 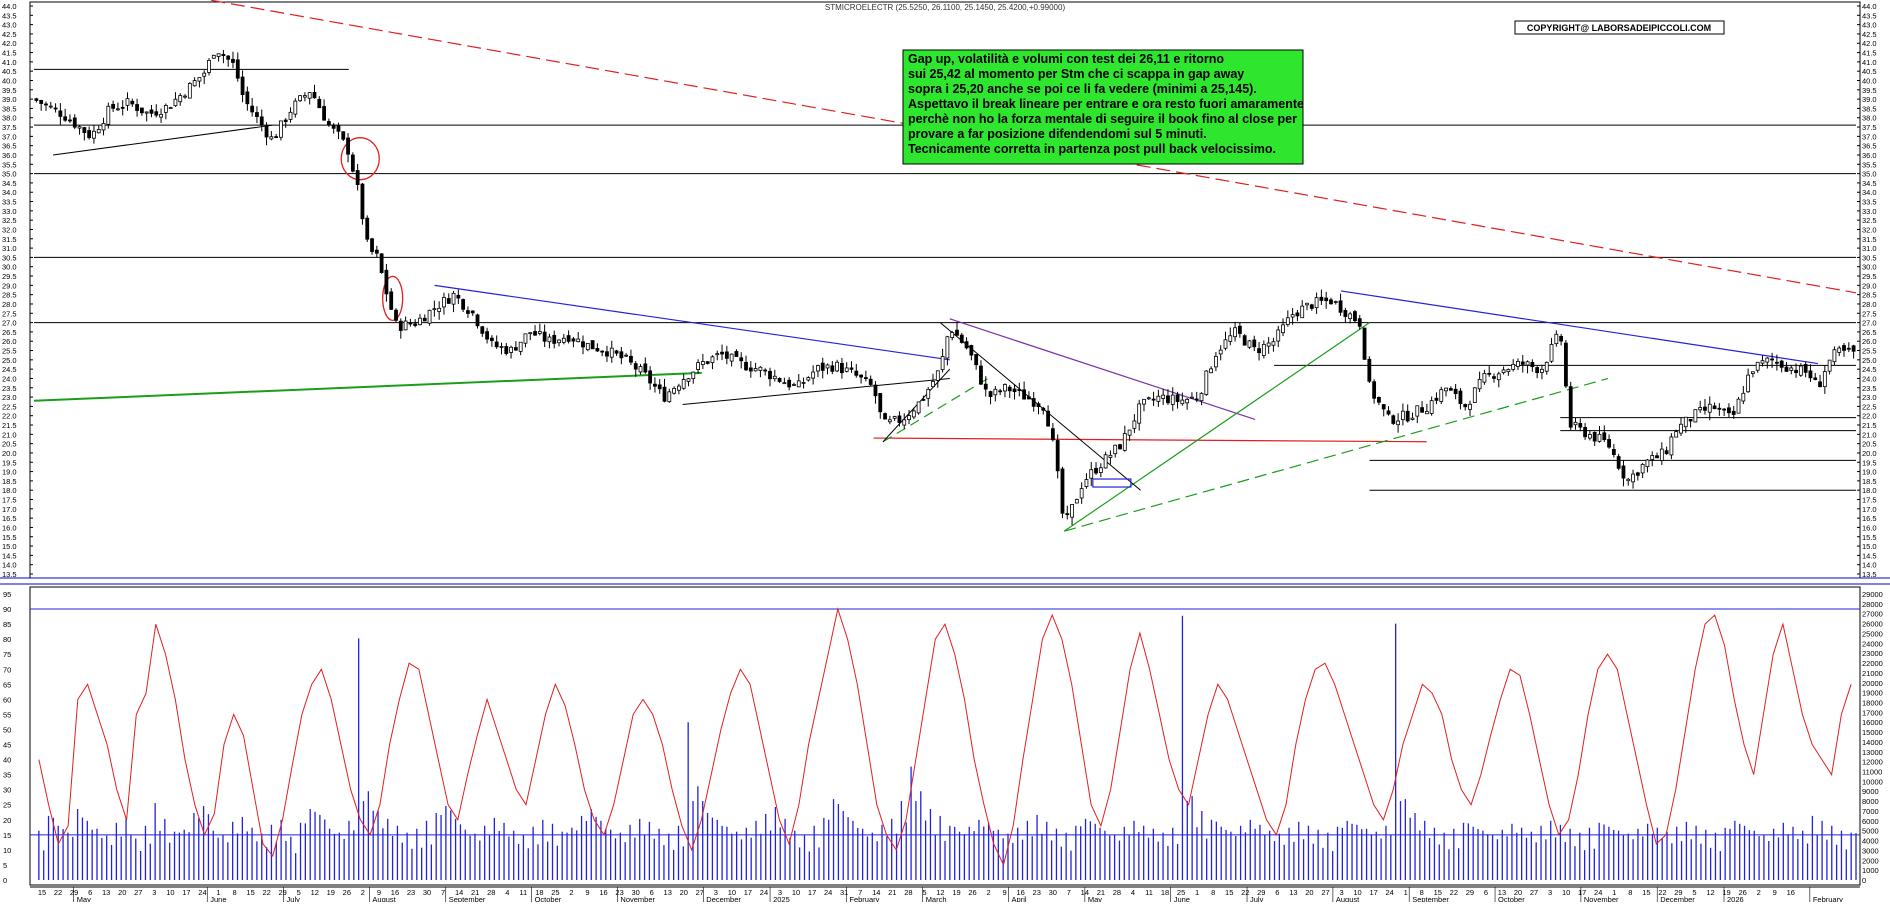 I want to click on volume-tick-label-right: 15000, so click(x=1872, y=732).